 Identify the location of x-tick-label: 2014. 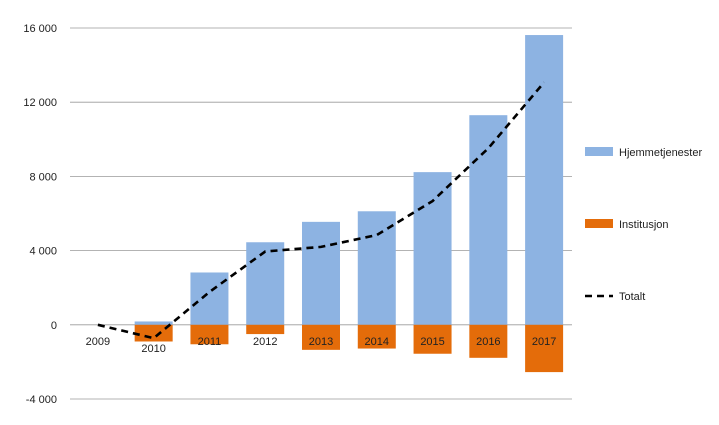
(377, 342).